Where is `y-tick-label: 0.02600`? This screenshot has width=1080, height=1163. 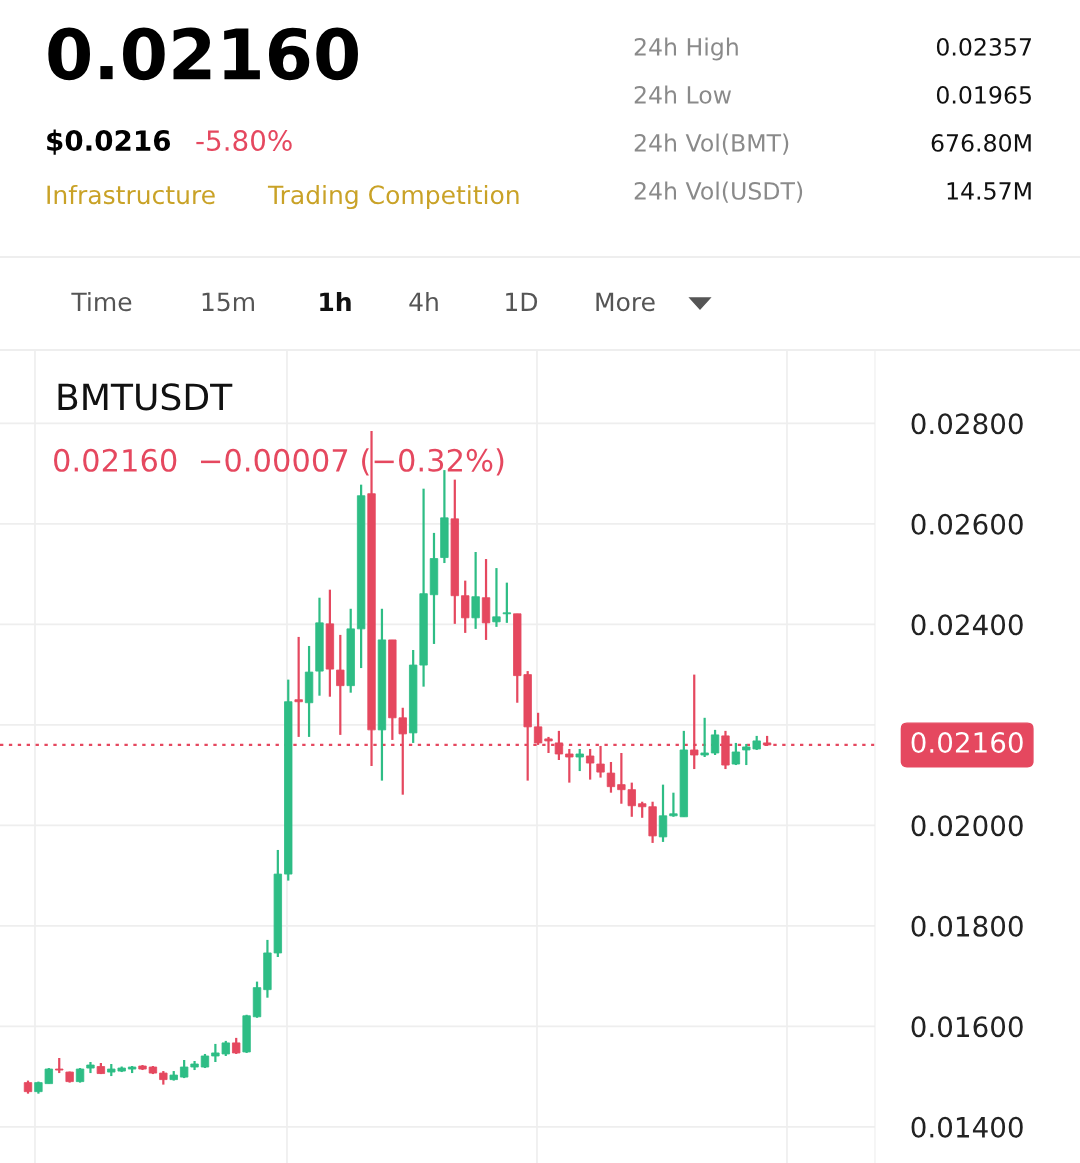 y-tick-label: 0.02600 is located at coordinates (967, 524).